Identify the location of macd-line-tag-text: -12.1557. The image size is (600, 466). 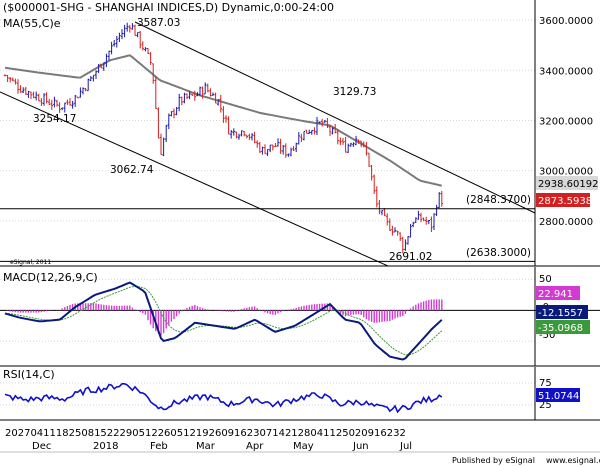
(560, 313).